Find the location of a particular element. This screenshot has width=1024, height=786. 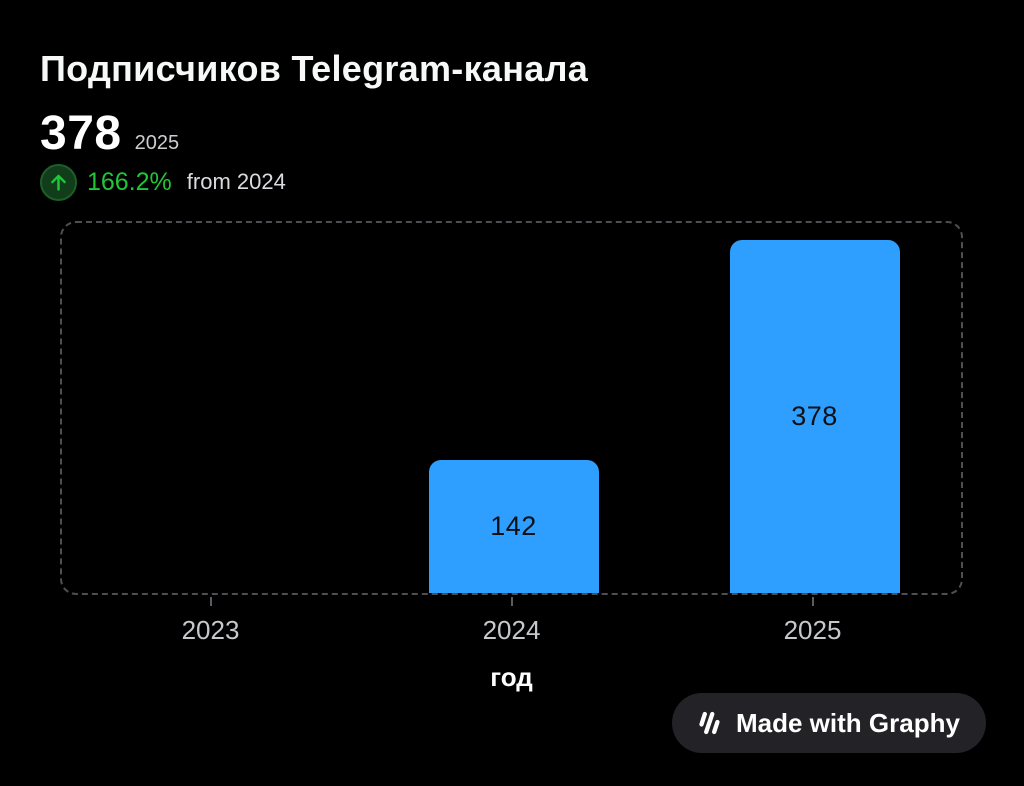

kpi-block: 378 2025 is located at coordinates (109, 133).